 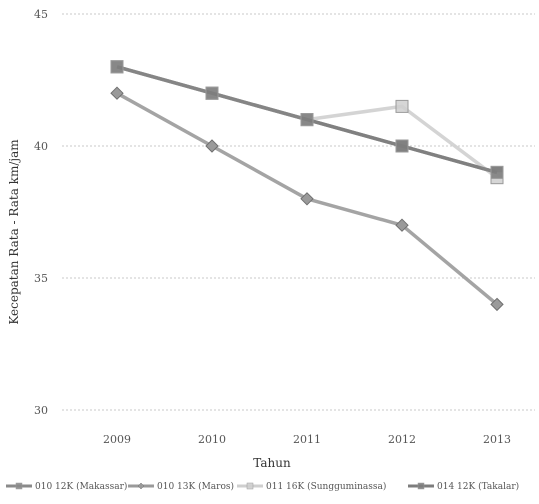 I want to click on x-tick-label: 2013, so click(x=497, y=439).